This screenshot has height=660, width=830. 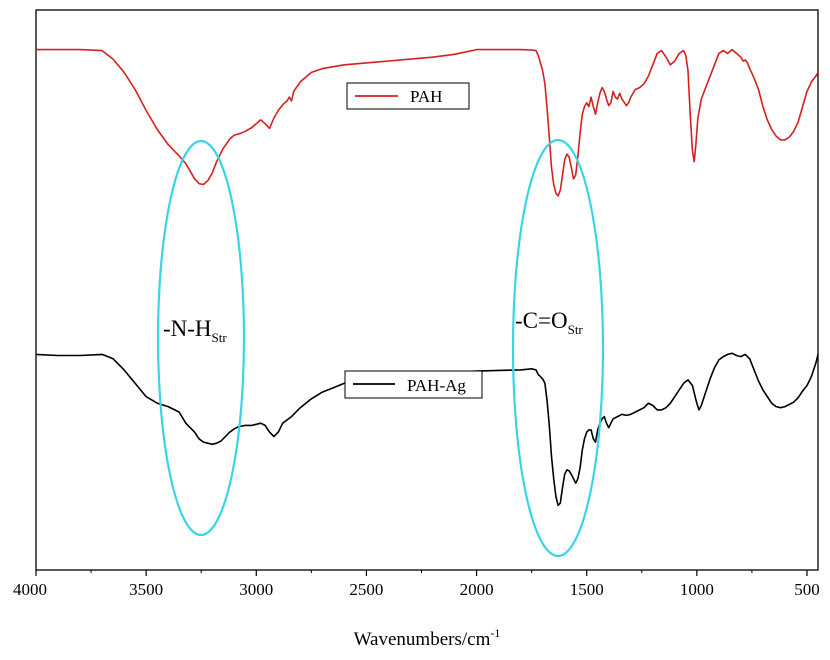 What do you see at coordinates (408, 96) in the screenshot?
I see `legend-pah: PAH` at bounding box center [408, 96].